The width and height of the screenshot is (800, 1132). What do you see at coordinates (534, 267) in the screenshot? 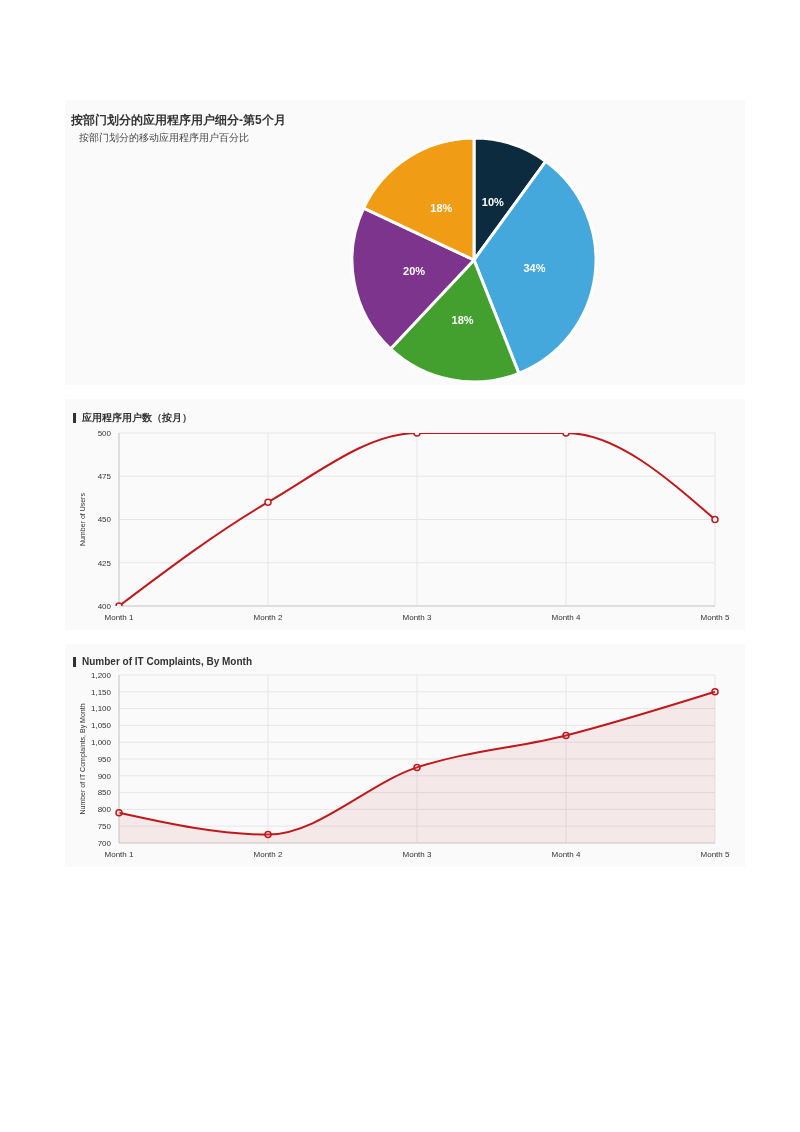
I see `data-label: 34%` at bounding box center [534, 267].